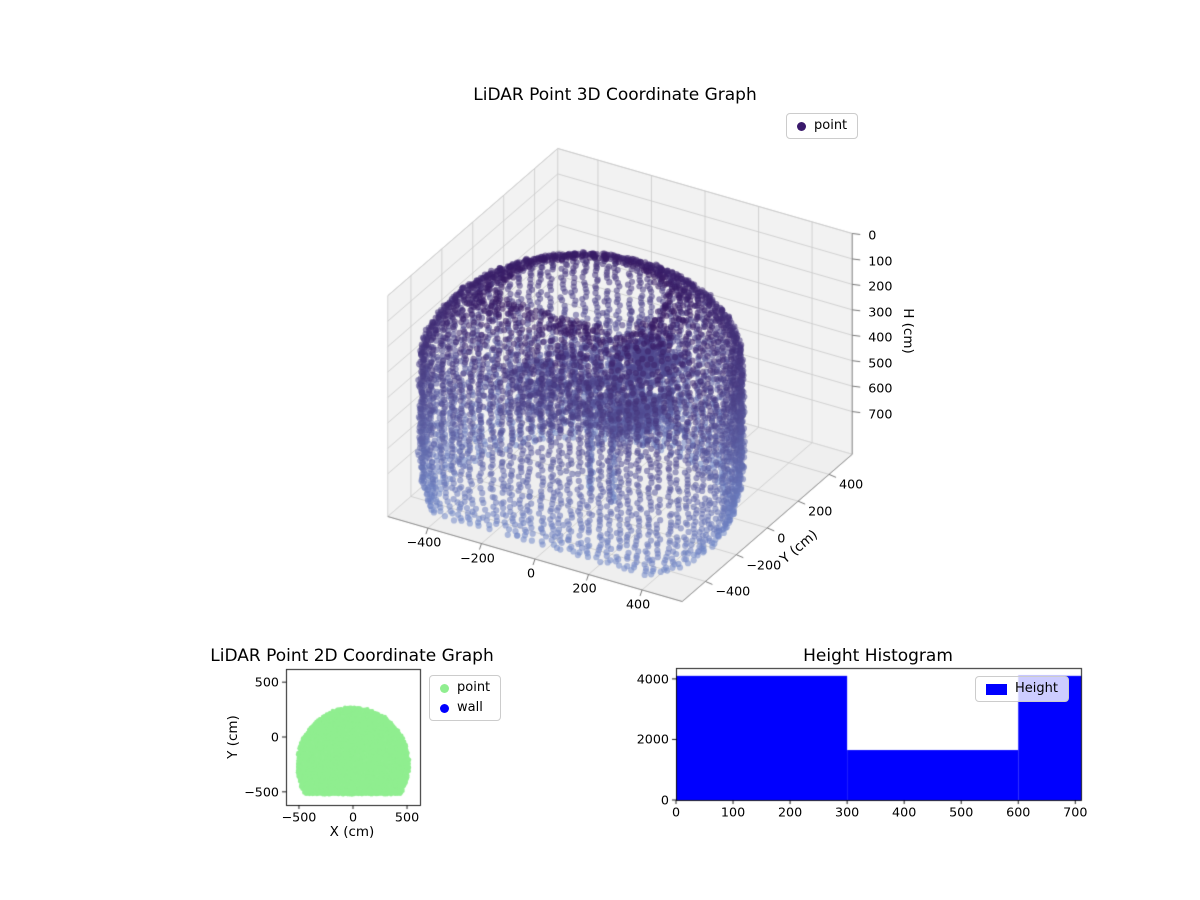  Describe the element at coordinates (233, 737) in the screenshot. I see `axis-label-2d-y: Y (cm)` at that location.